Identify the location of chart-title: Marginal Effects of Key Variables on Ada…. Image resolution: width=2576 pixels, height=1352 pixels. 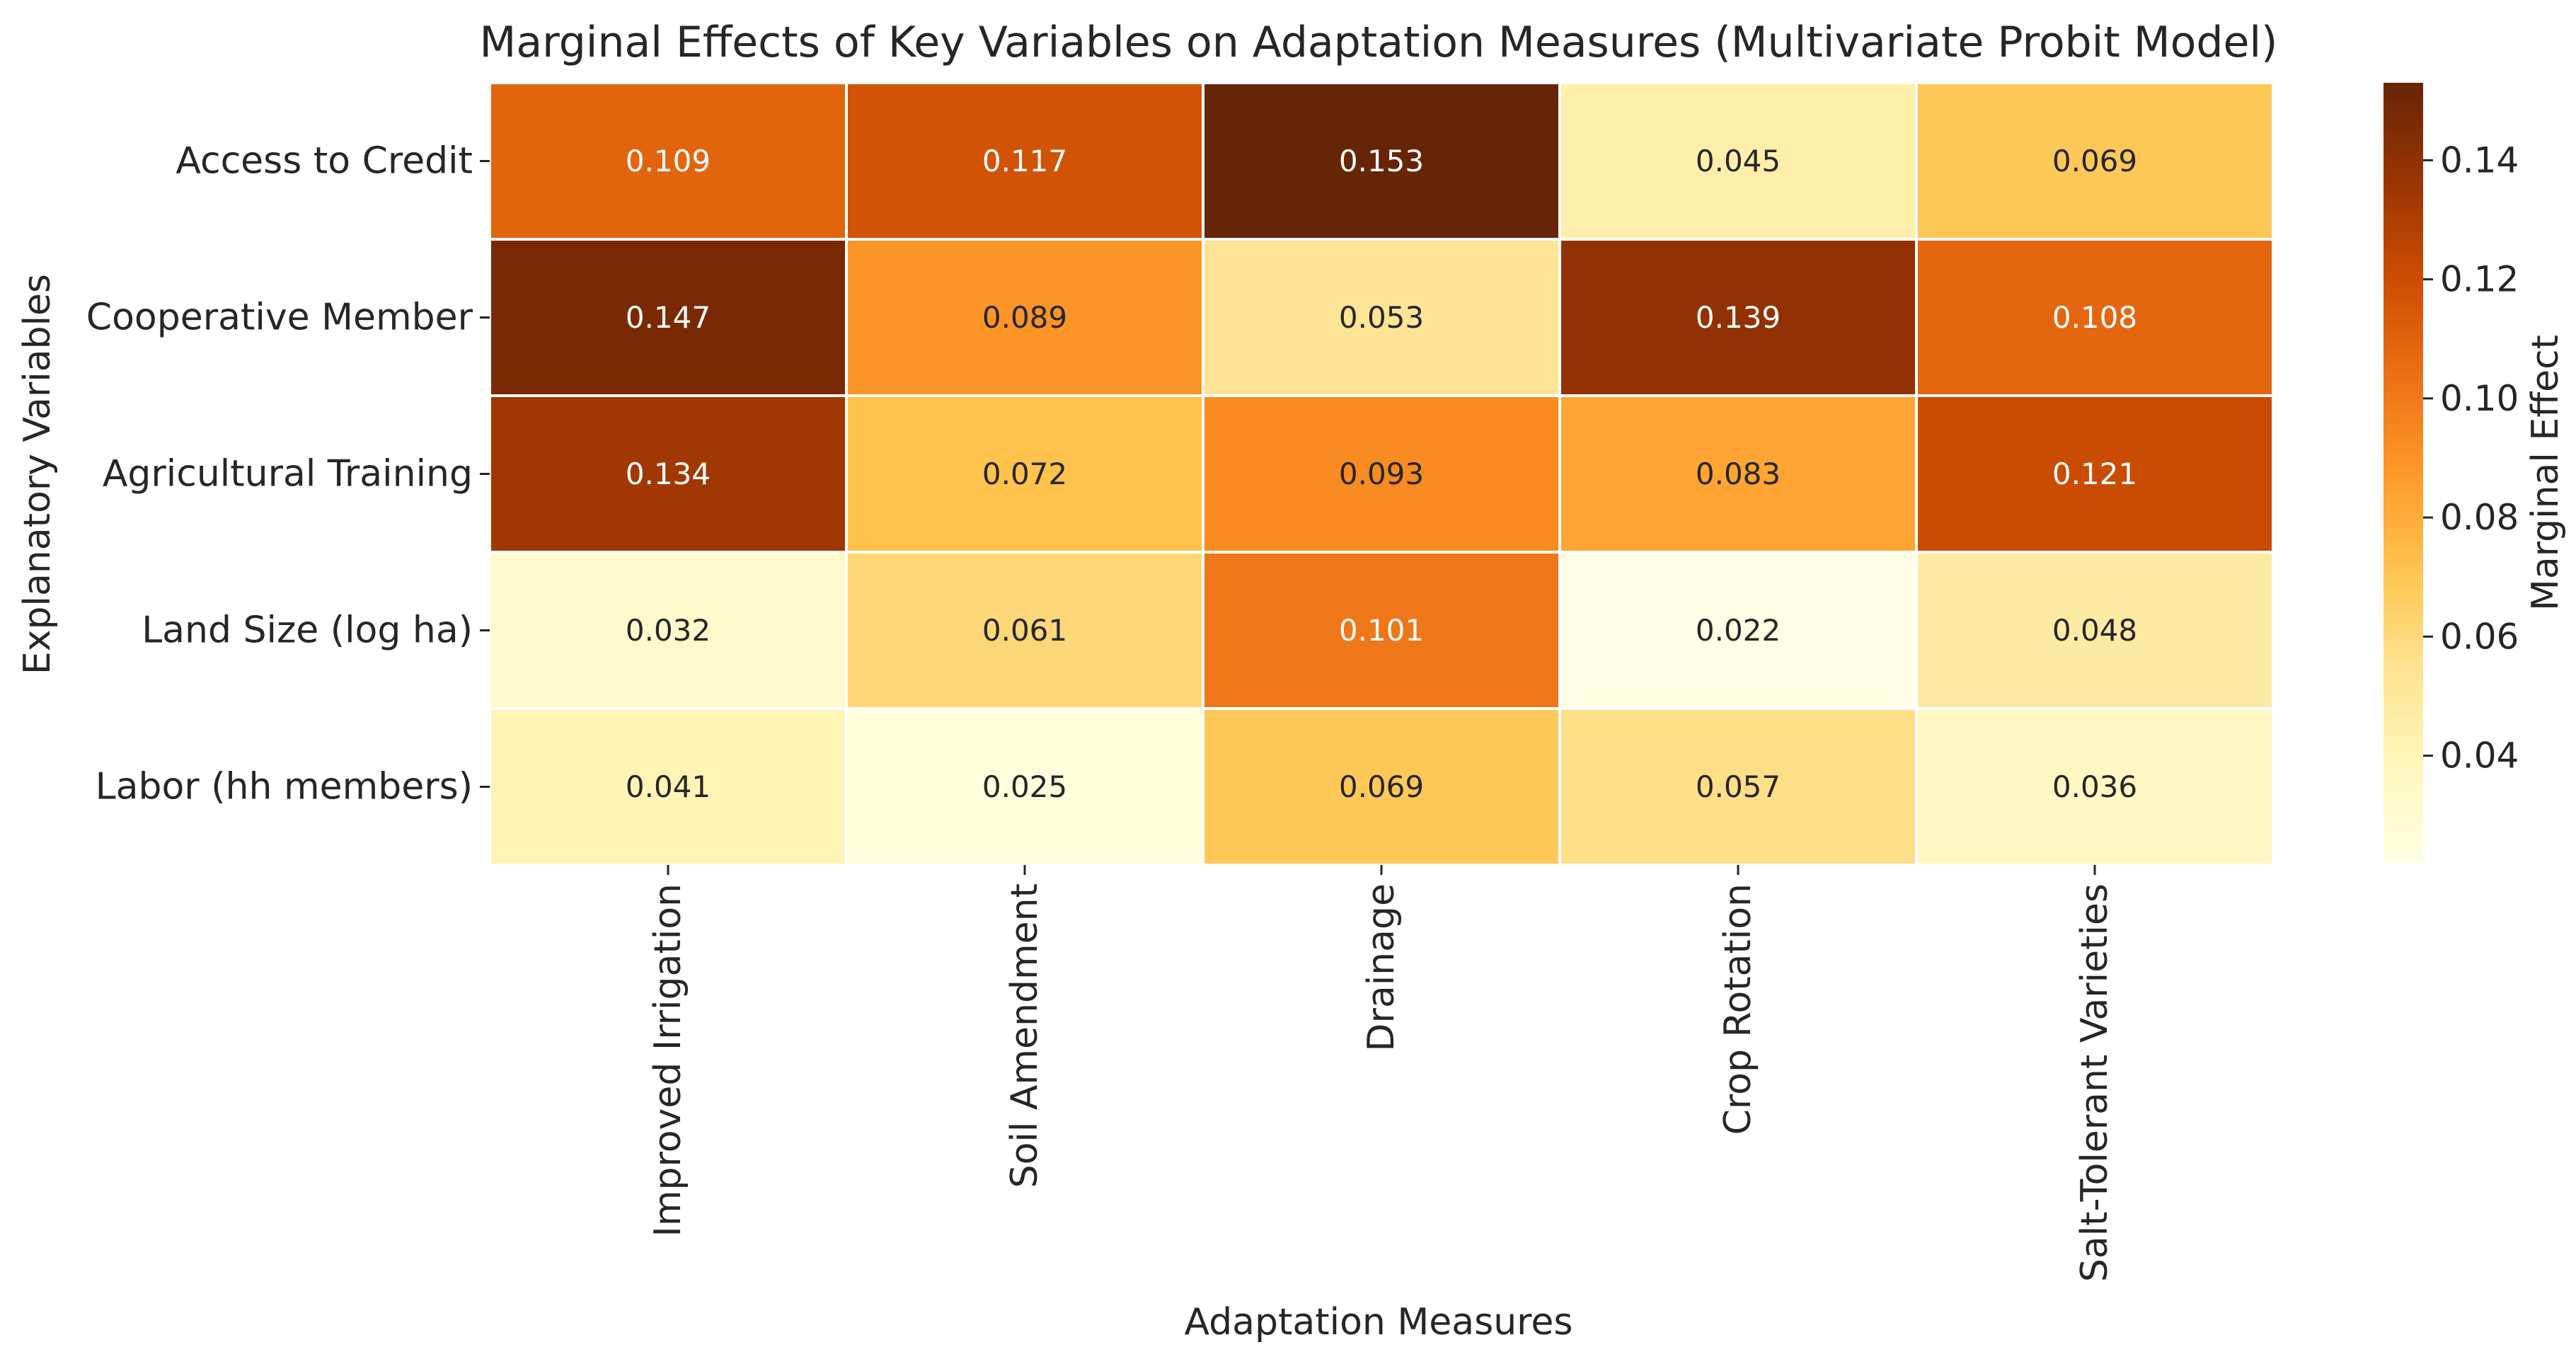
(1379, 42).